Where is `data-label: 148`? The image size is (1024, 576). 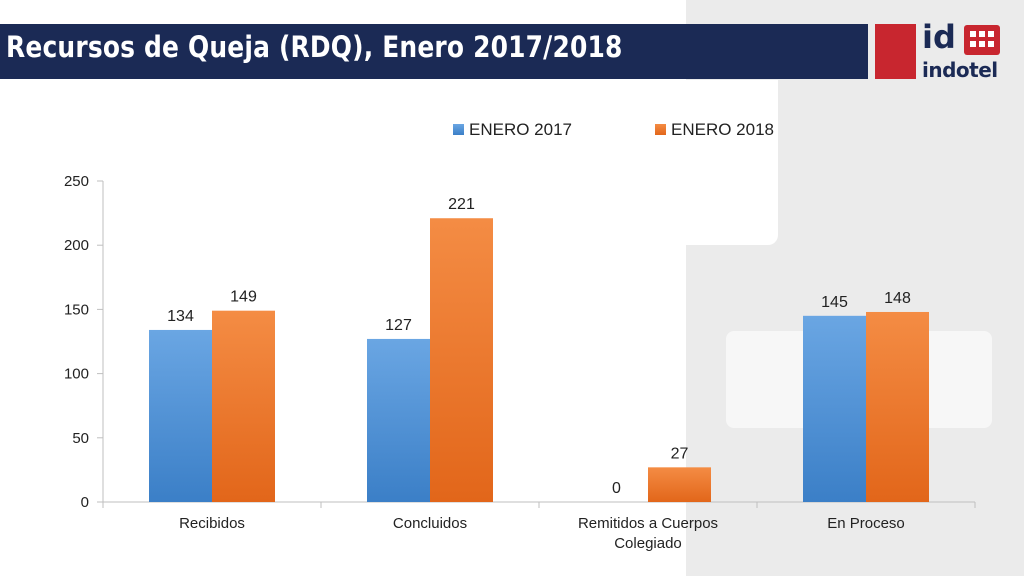 data-label: 148 is located at coordinates (897, 298).